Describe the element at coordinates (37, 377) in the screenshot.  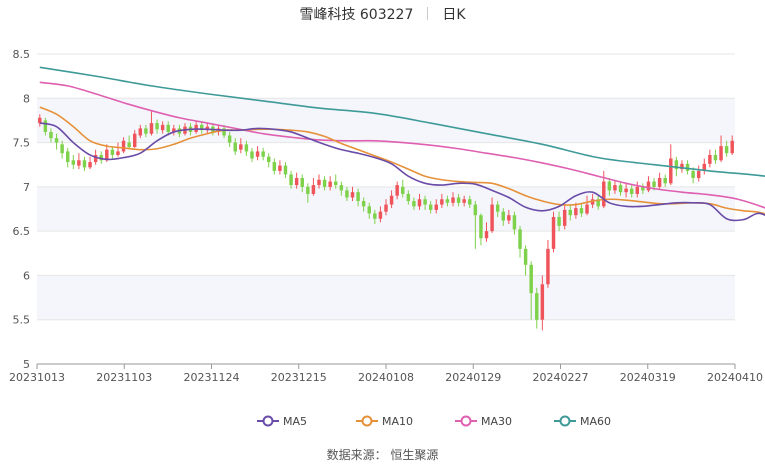
I see `x-tick-label: 20231013` at that location.